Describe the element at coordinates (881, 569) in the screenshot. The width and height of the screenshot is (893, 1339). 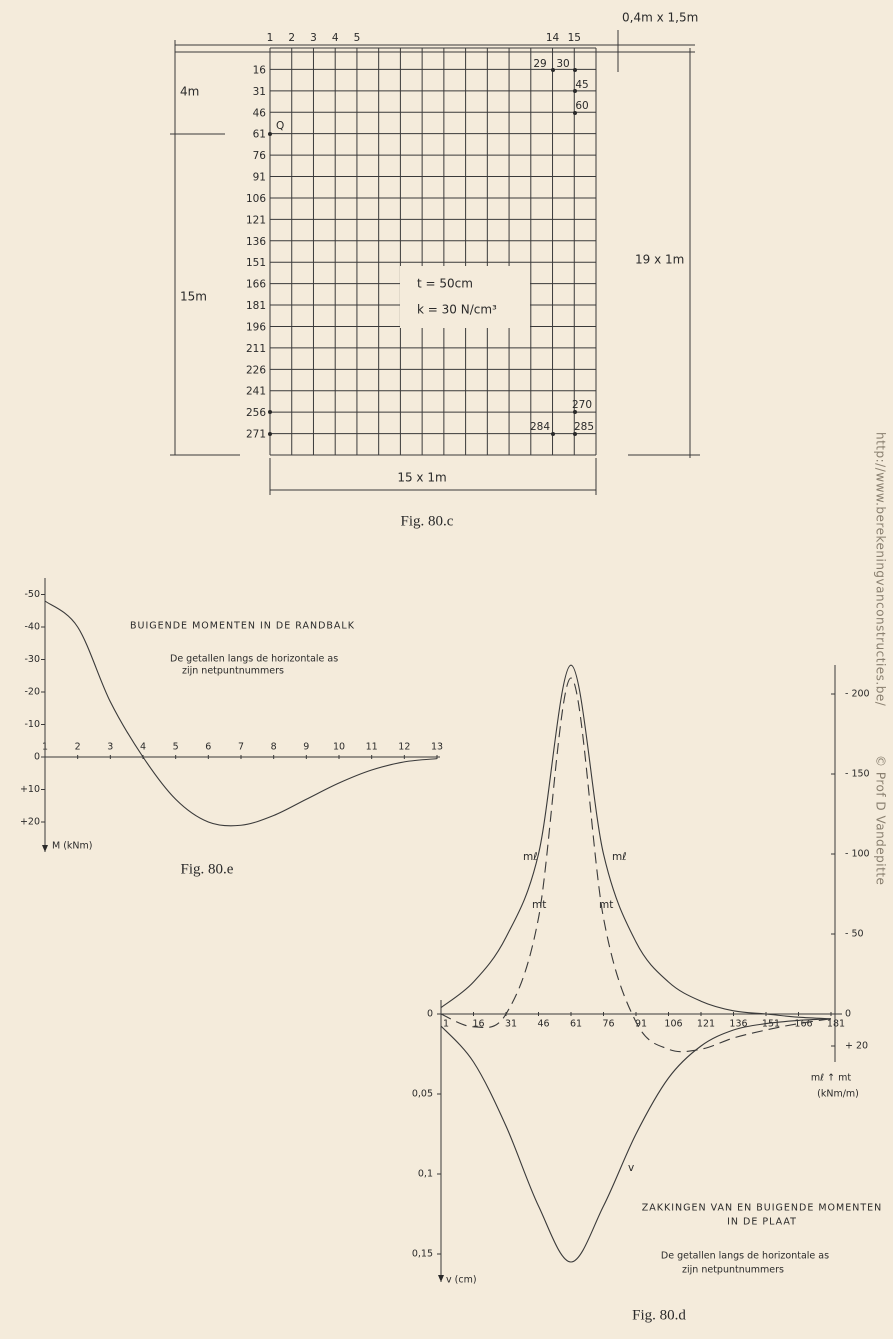
I see `watermark: http://www.berekeningvanconstructies.be/` at that location.